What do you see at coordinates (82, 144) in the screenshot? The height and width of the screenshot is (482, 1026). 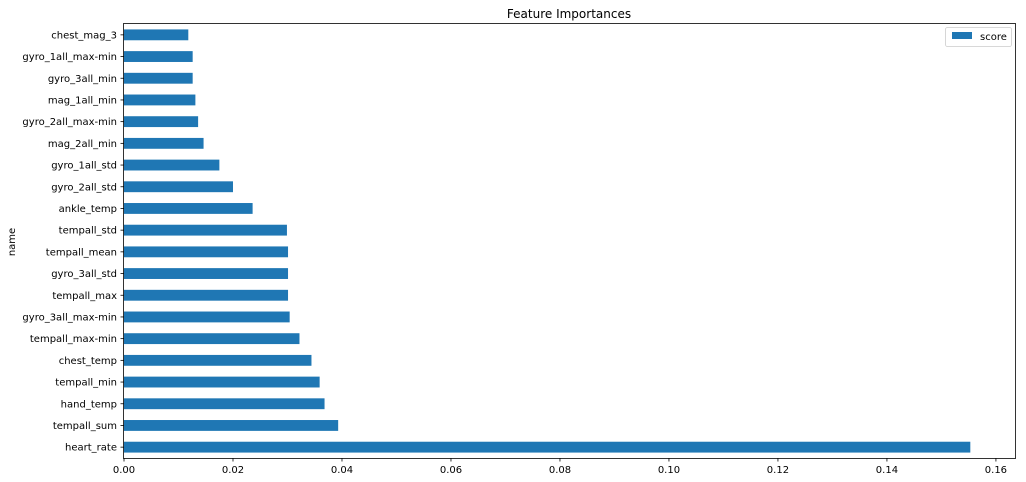 I see `y-tick-label: mag_2all_min` at bounding box center [82, 144].